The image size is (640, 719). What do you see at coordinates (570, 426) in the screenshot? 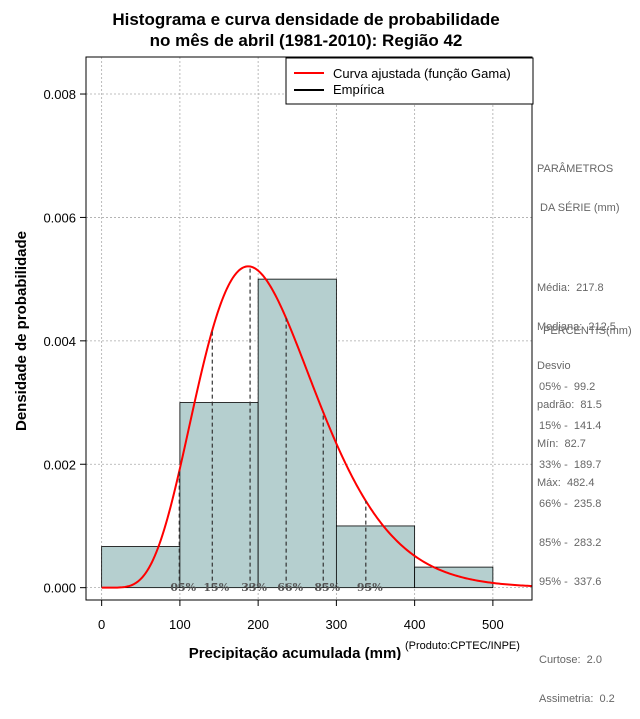
I see `percentile-15: 15% - 141.4` at bounding box center [570, 426].